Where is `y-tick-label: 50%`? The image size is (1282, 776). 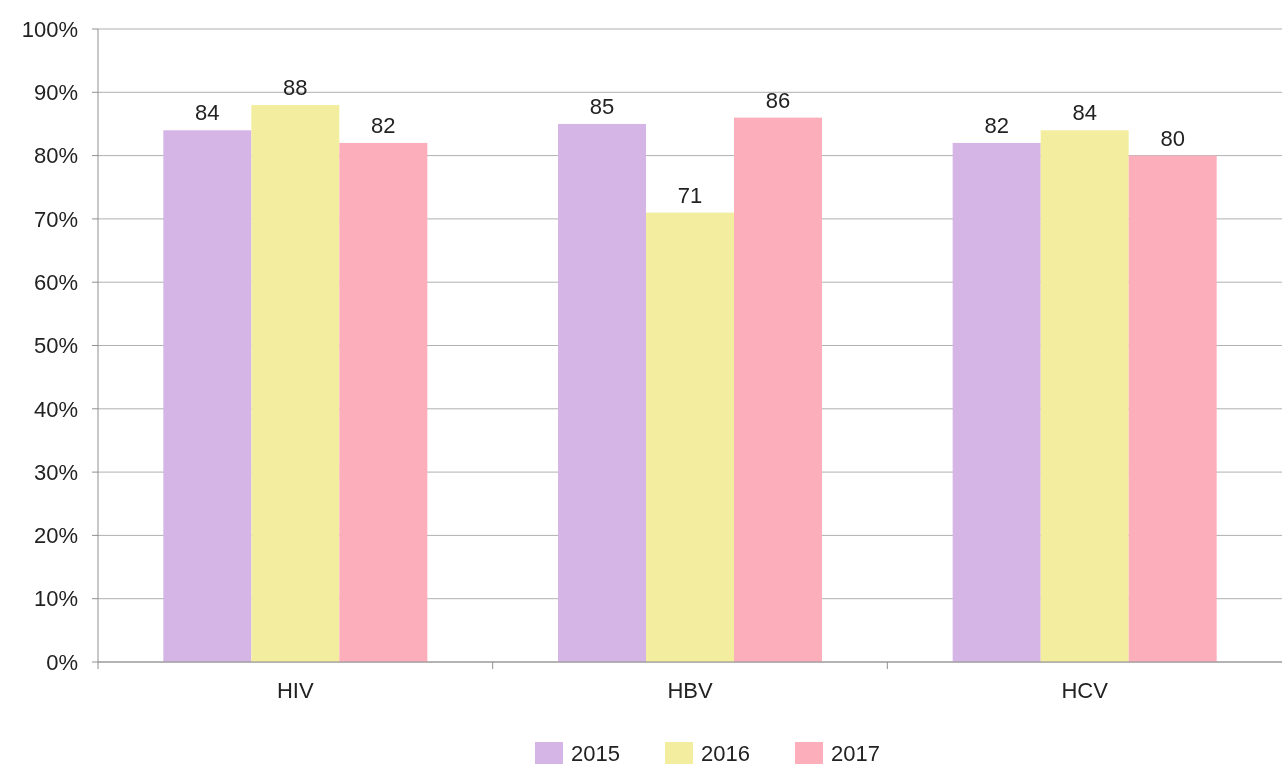 y-tick-label: 50% is located at coordinates (55, 346).